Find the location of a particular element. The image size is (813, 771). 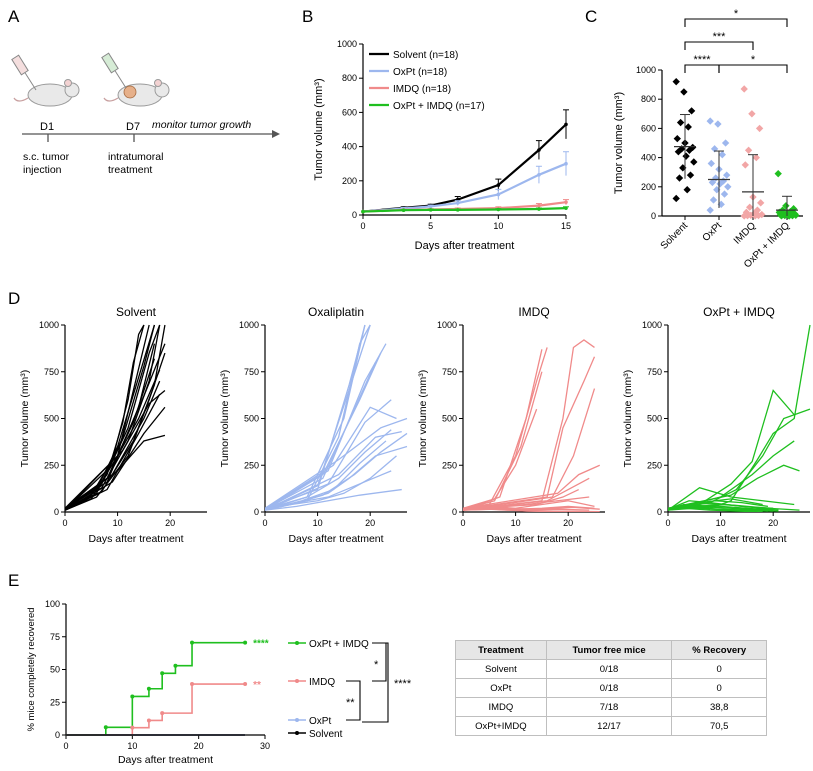

table-cell: Solvent is located at coordinates (501, 669).